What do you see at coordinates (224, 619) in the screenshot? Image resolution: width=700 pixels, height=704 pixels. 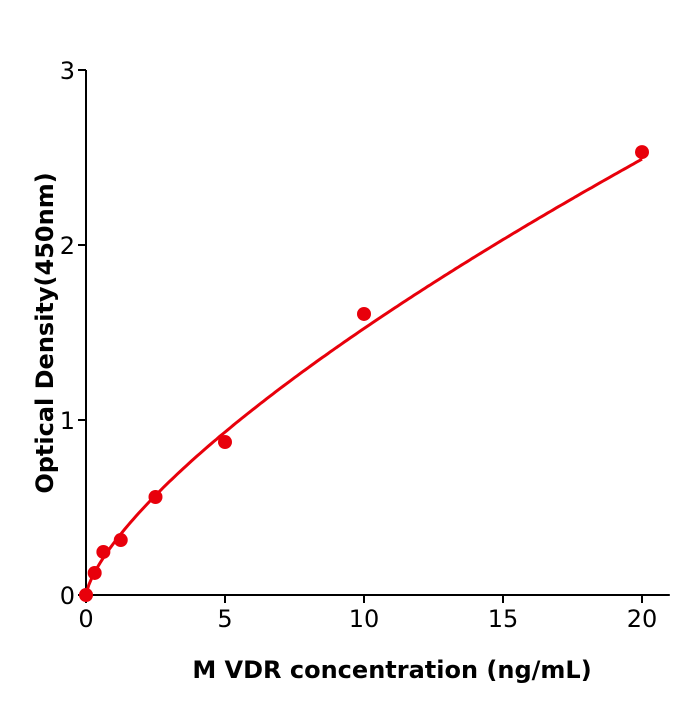 I see `x-tick-label: 5` at bounding box center [224, 619].